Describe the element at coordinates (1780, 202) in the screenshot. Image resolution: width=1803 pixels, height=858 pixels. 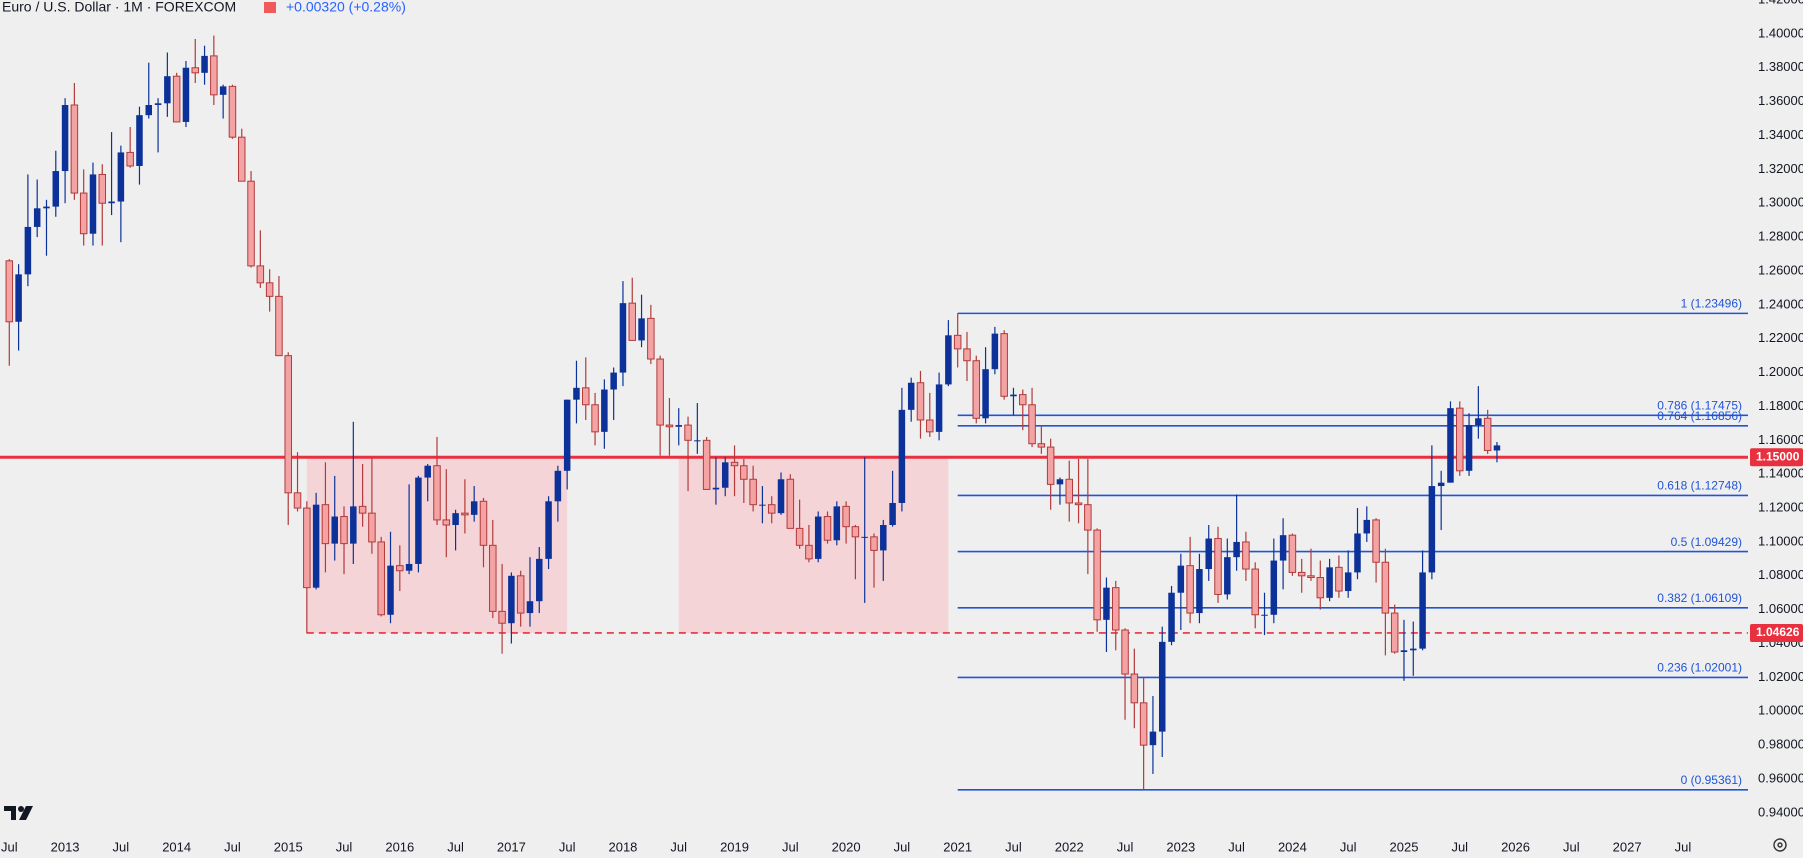
I see `y-tick-label: 1.30000` at that location.